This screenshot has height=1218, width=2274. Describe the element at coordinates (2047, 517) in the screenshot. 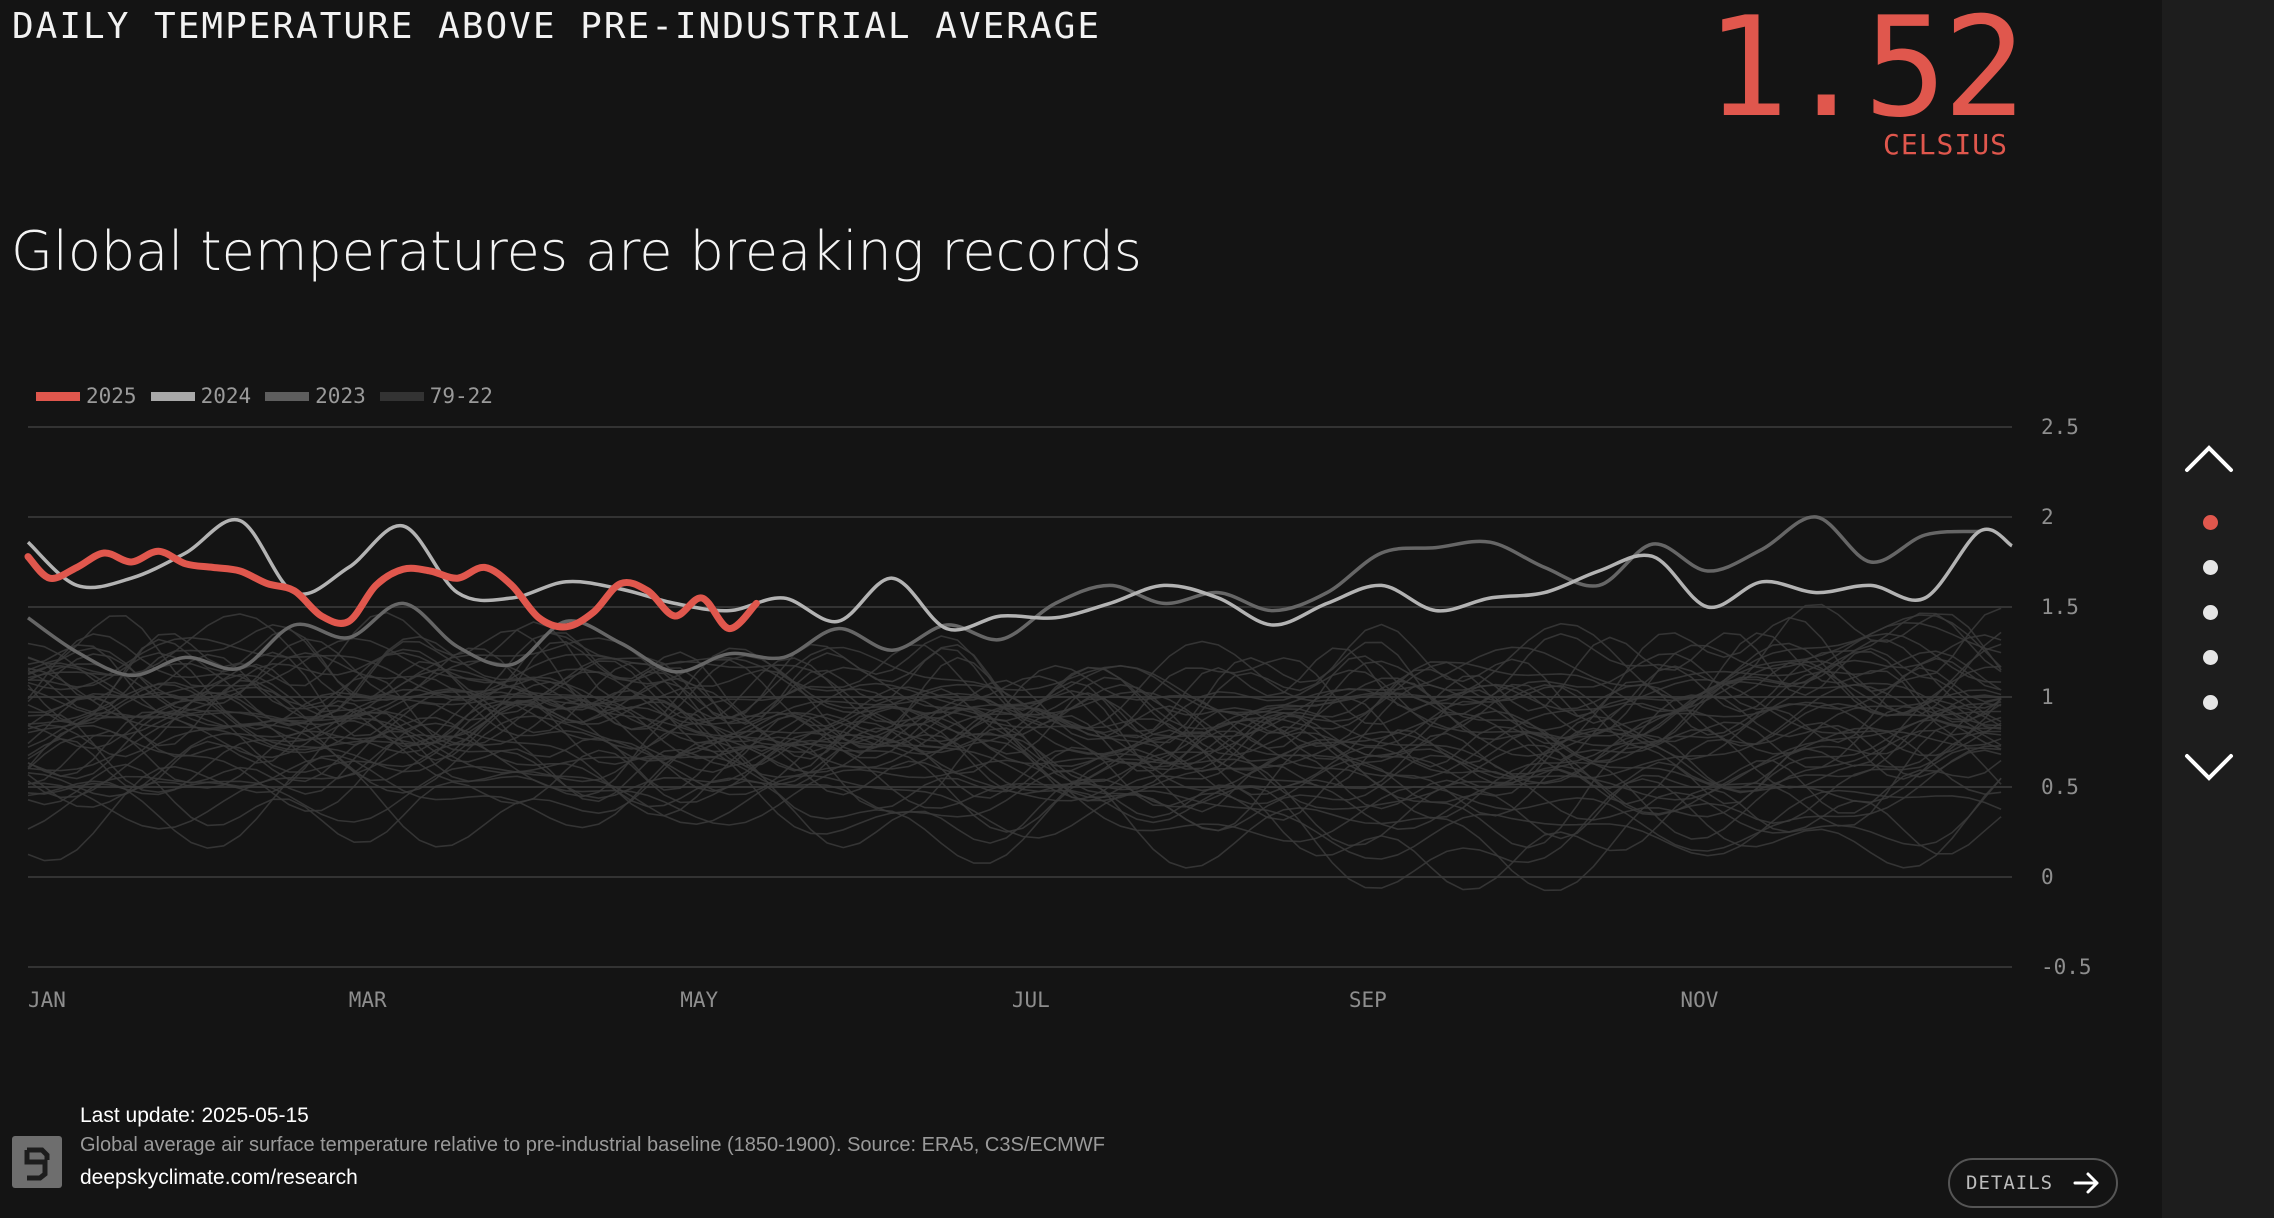

I see `y-tick-label: 2` at that location.